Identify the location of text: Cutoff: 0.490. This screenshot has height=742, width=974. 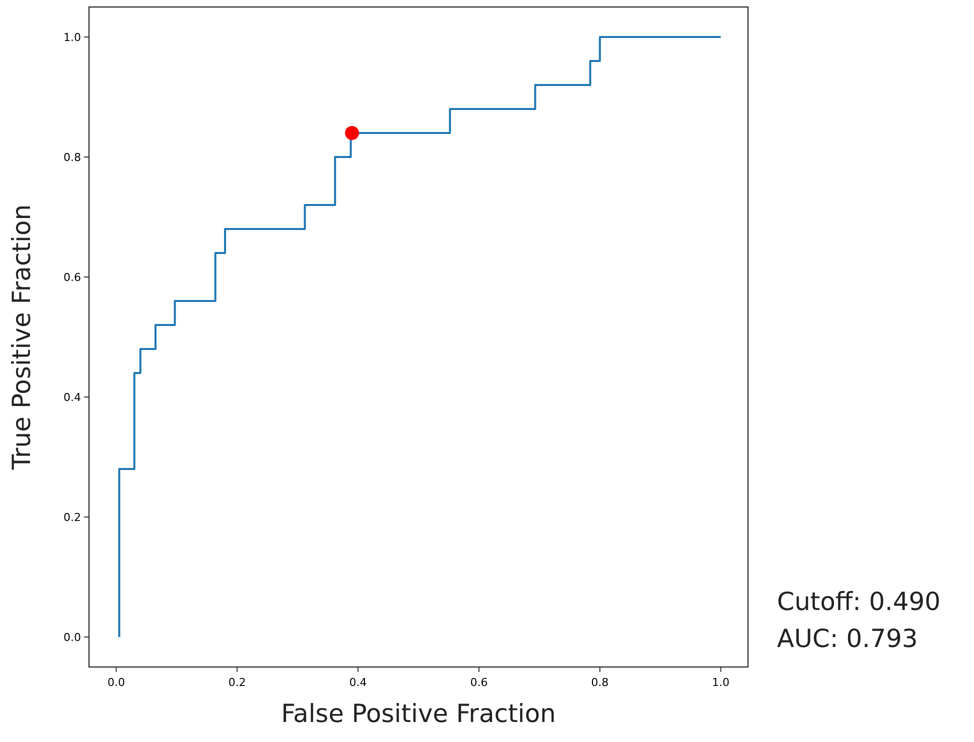
(859, 601).